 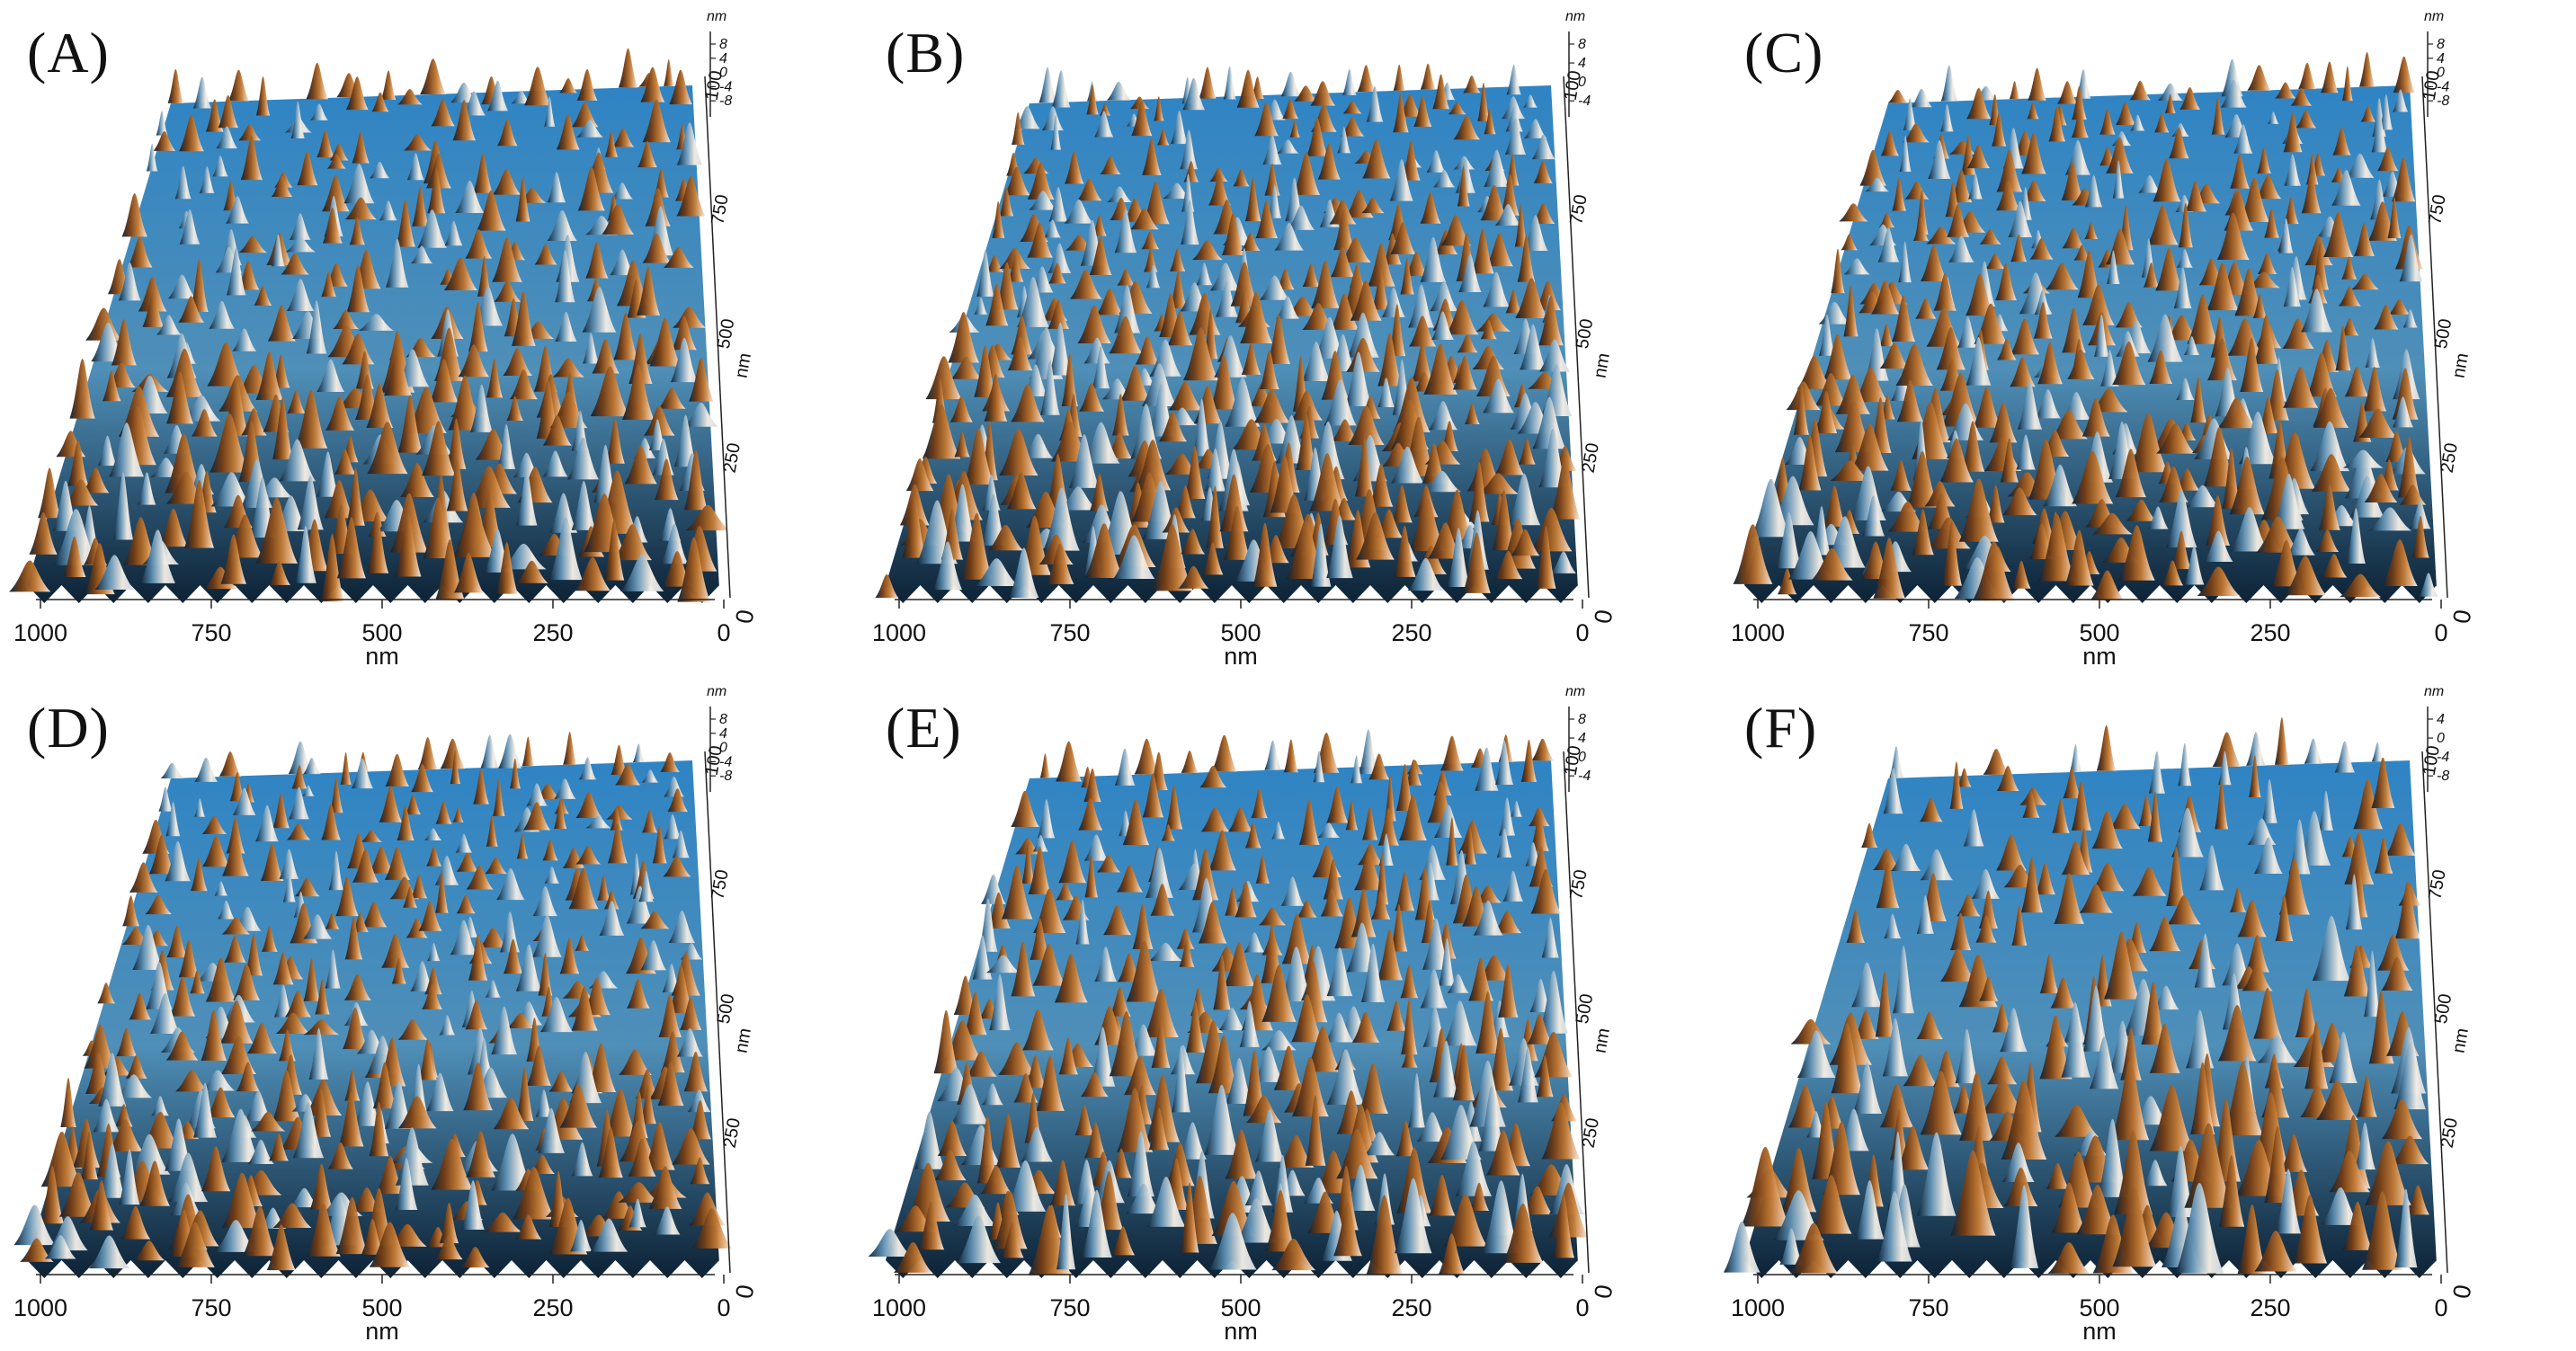 What do you see at coordinates (1781, 728) in the screenshot?
I see `panel-label-f: (F)` at bounding box center [1781, 728].